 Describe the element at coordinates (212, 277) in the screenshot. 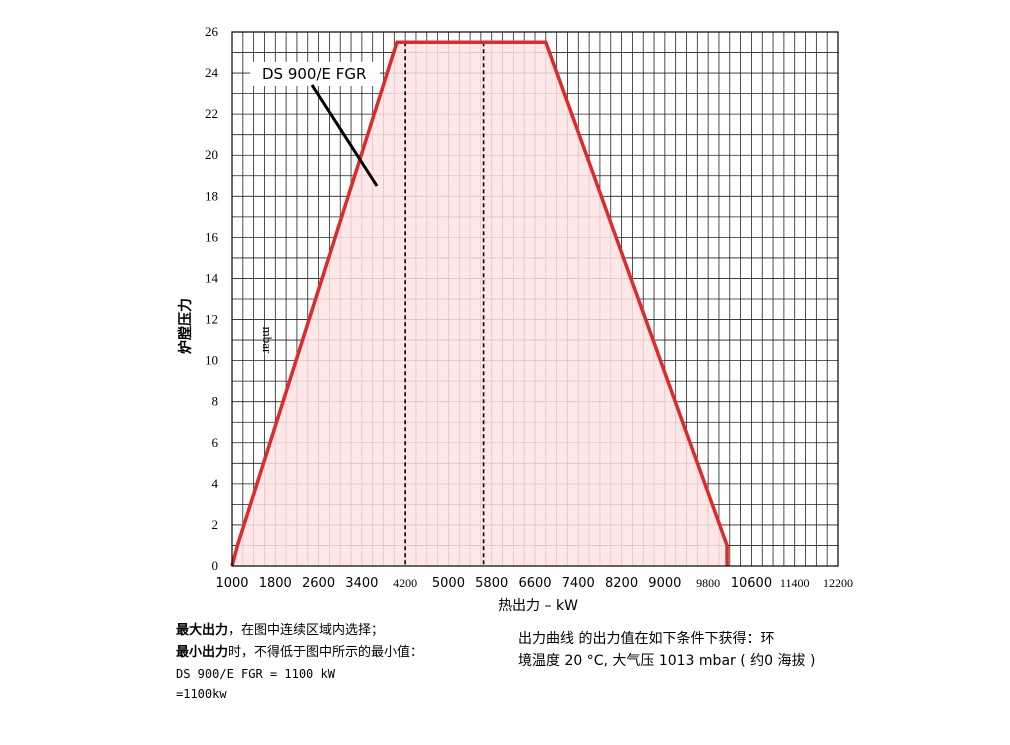

I see `y-tick-label: 14` at that location.